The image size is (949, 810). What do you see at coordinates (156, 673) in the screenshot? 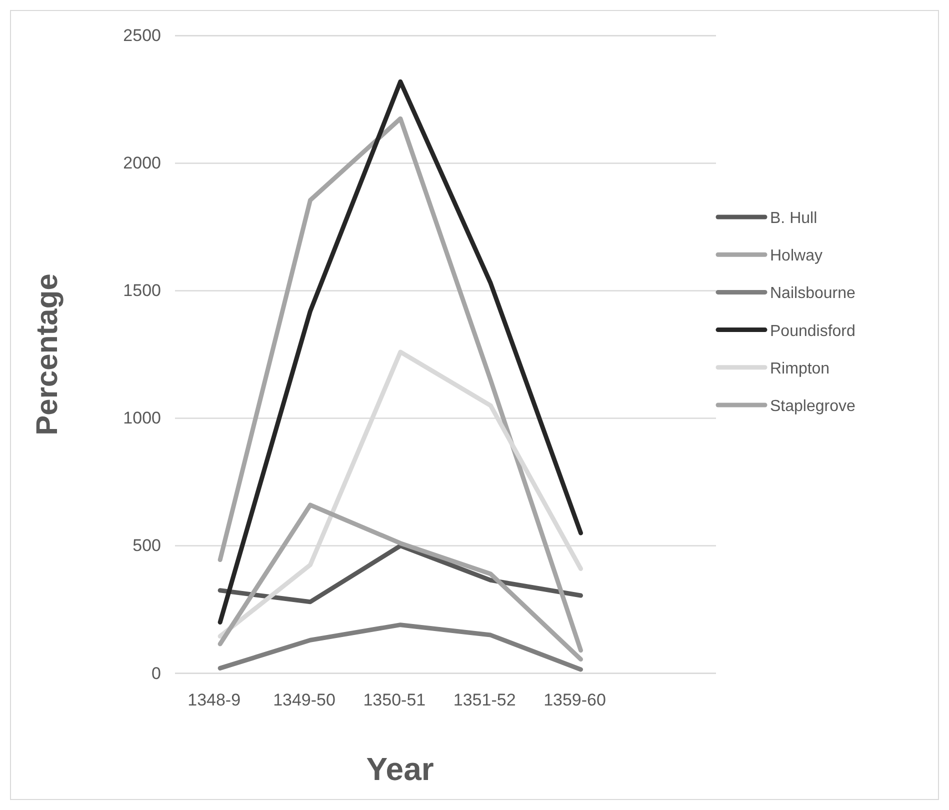
I see `y-tick-label: 0` at bounding box center [156, 673].